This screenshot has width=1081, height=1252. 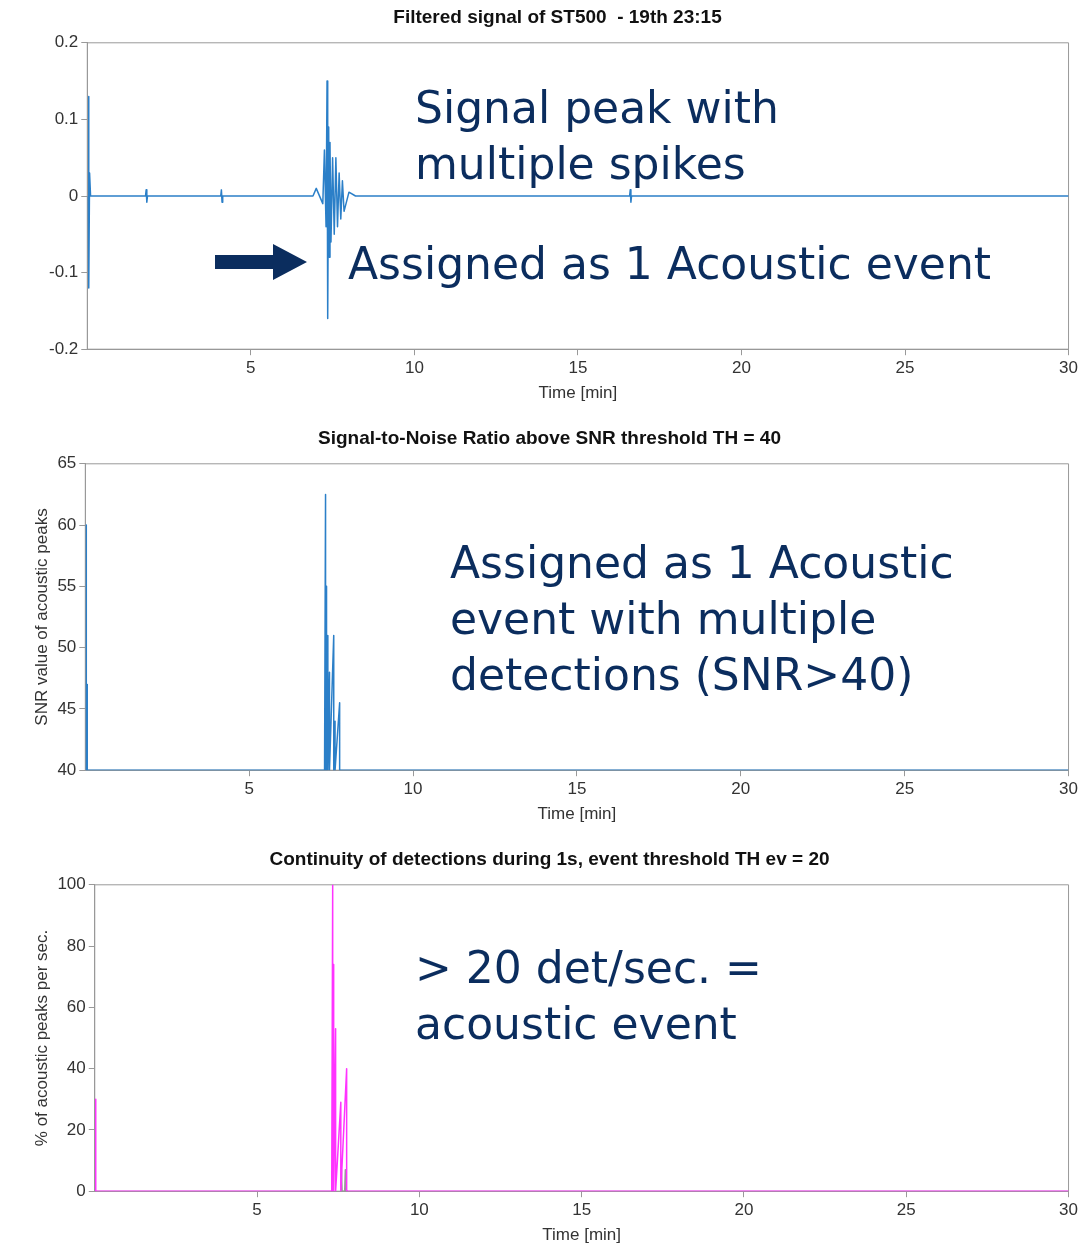 I want to click on y-tick-label: 55, so click(x=67, y=586).